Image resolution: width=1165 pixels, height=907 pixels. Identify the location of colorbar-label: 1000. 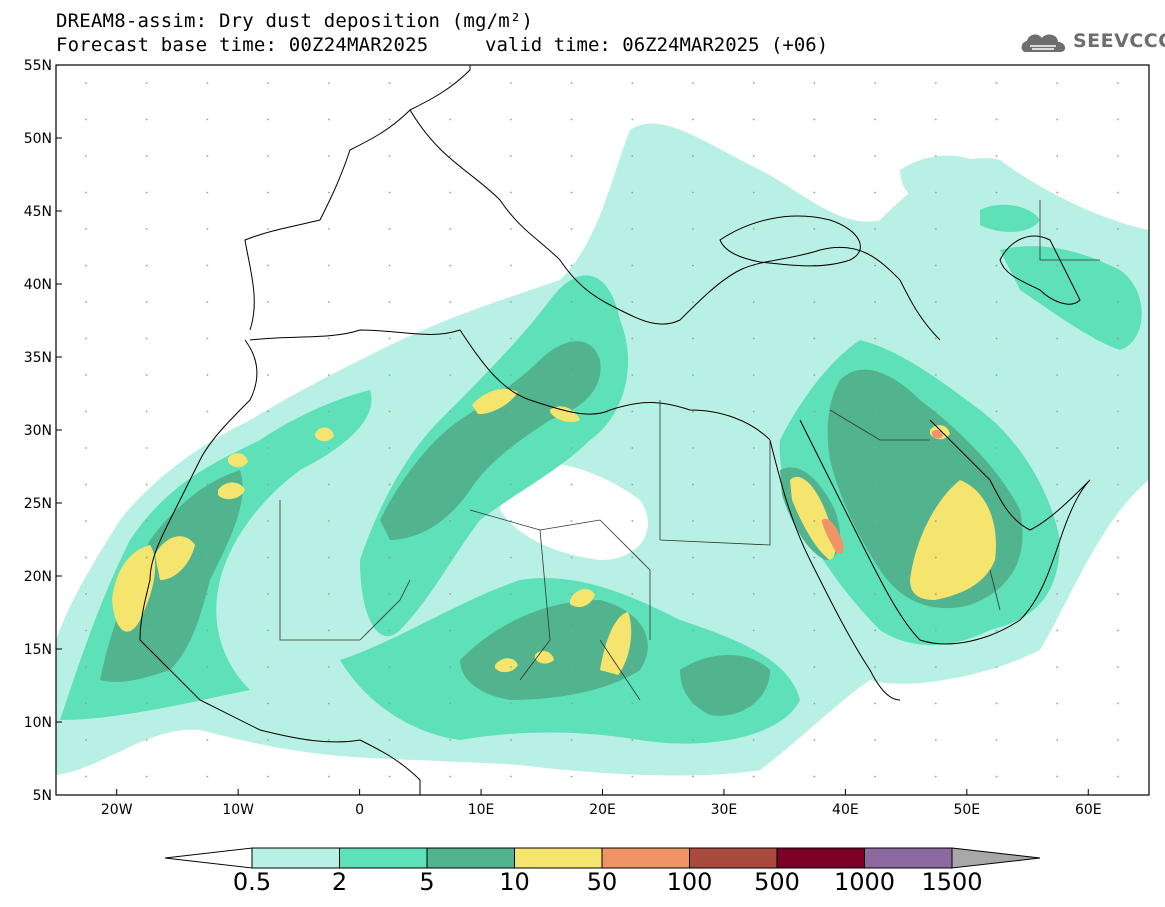
(864, 882).